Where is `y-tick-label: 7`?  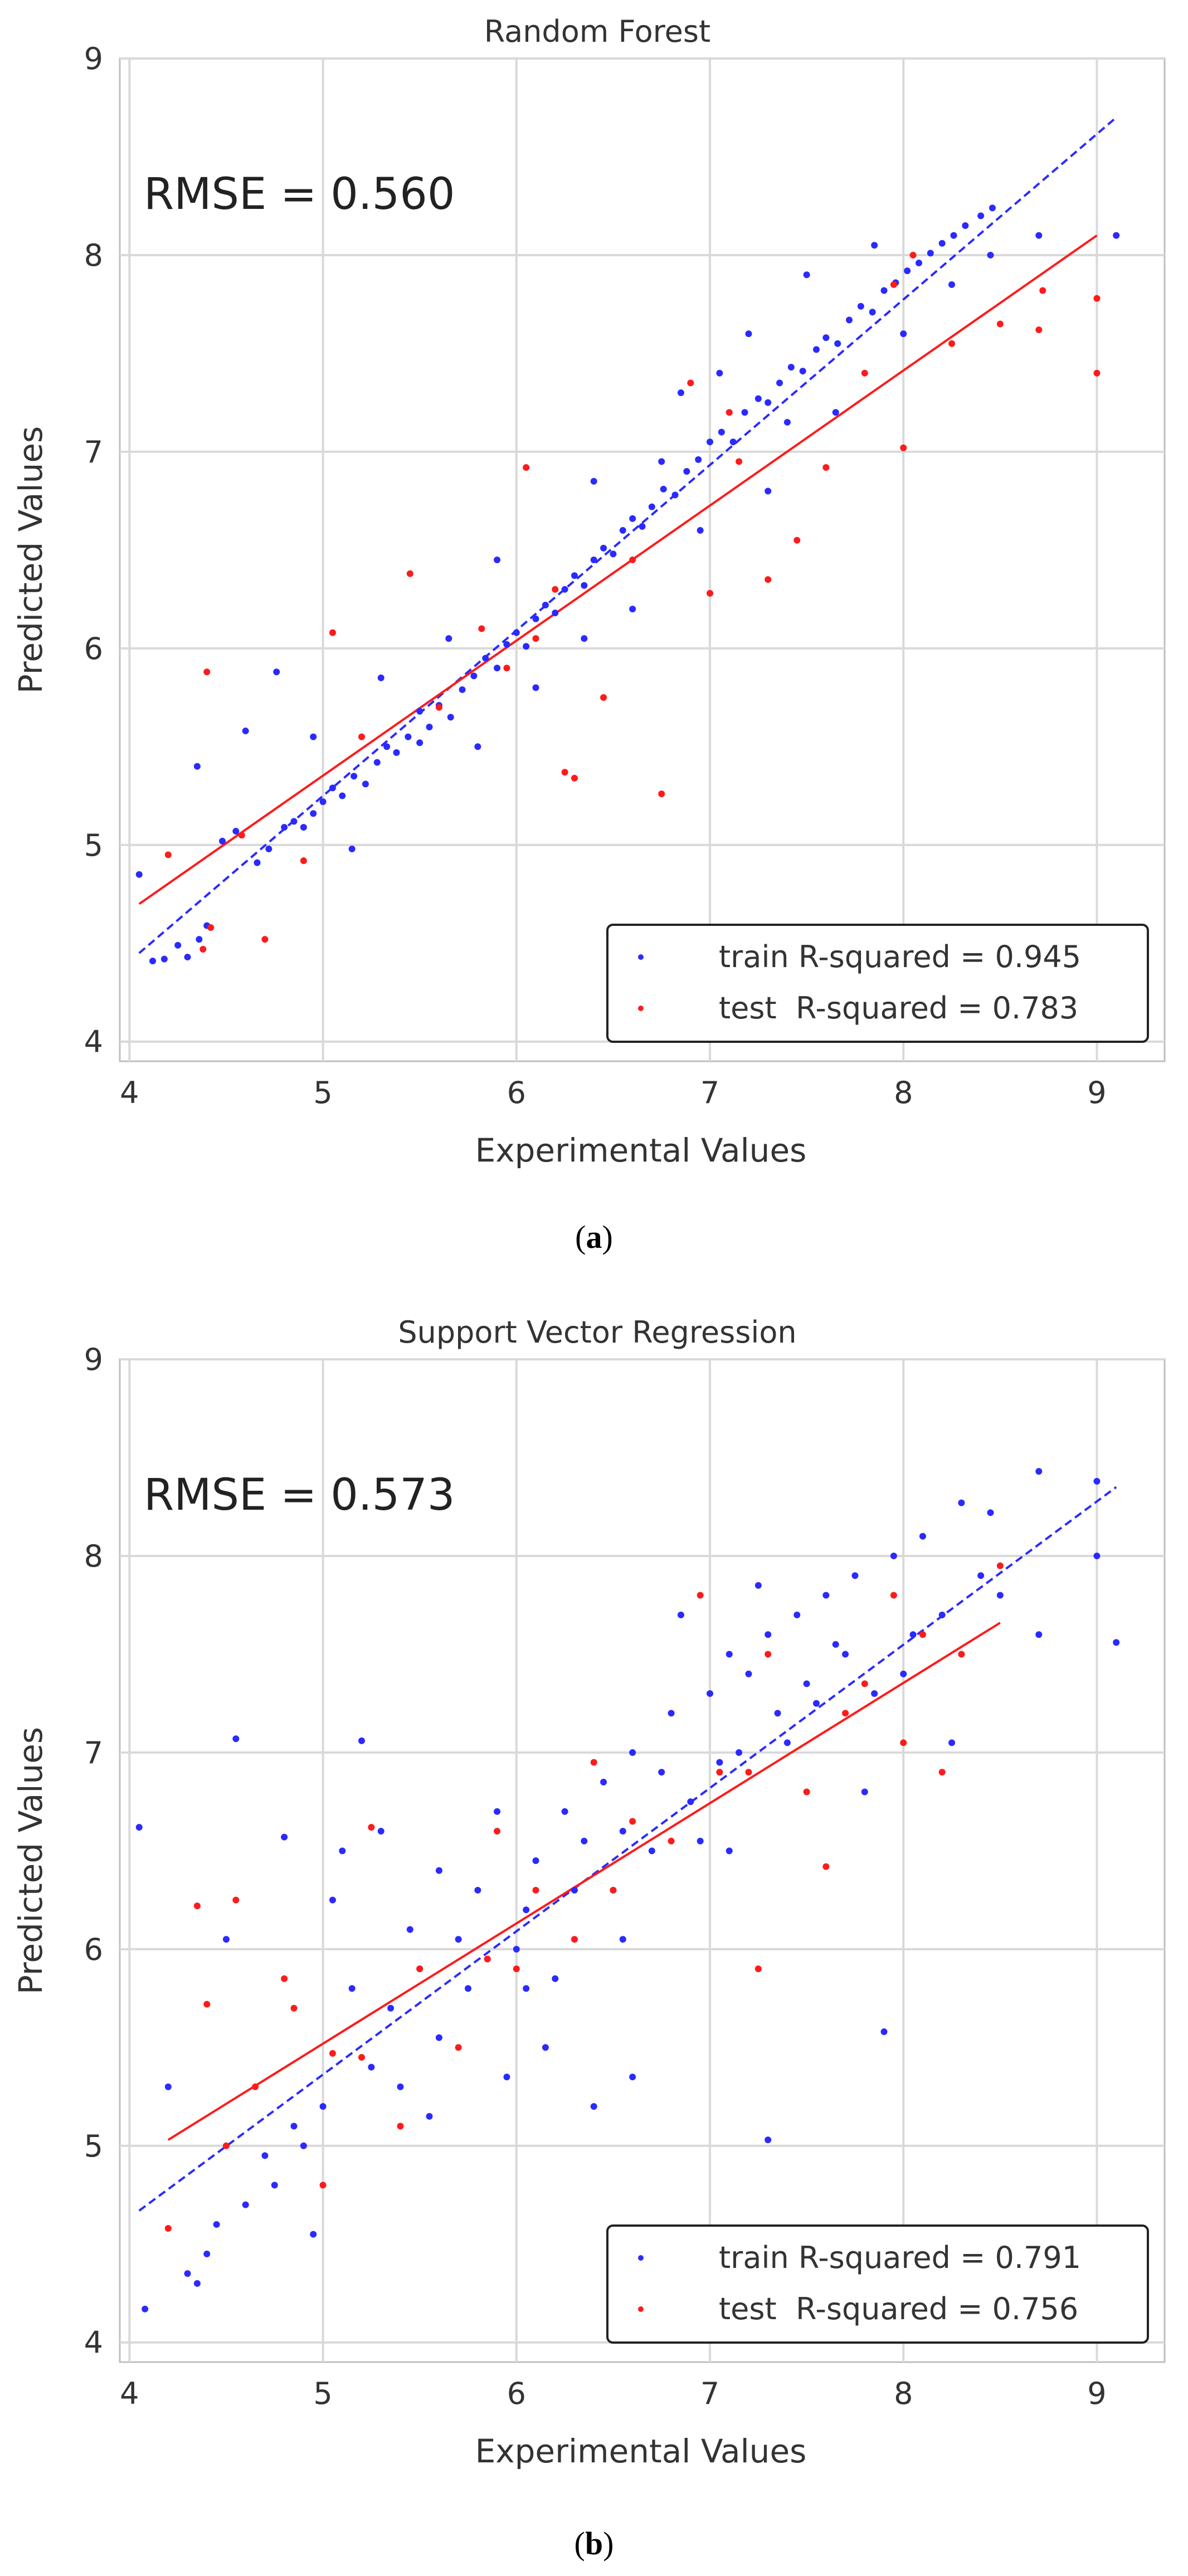 y-tick-label: 7 is located at coordinates (93, 1752).